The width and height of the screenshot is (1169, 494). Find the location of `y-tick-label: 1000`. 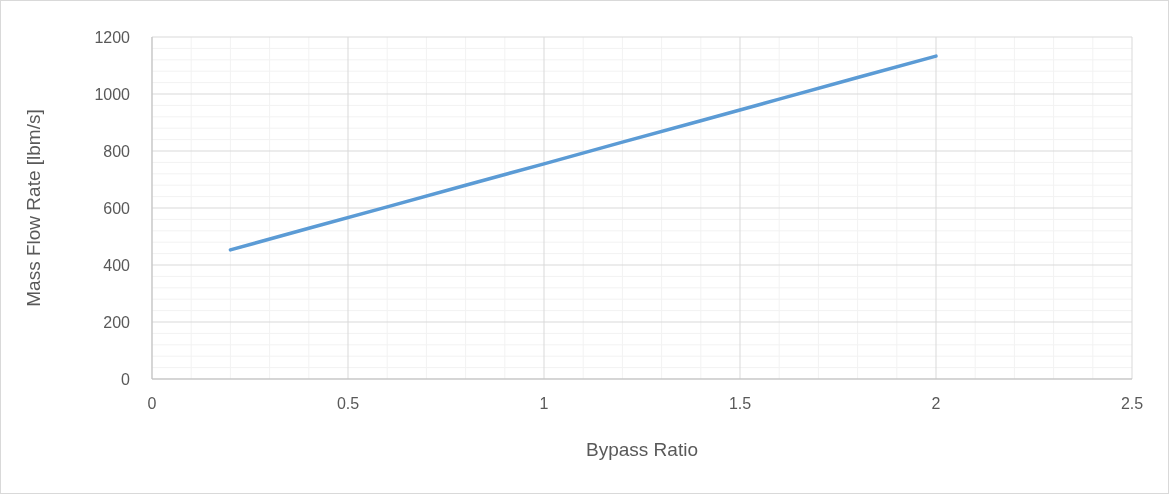

y-tick-label: 1000 is located at coordinates (112, 94).